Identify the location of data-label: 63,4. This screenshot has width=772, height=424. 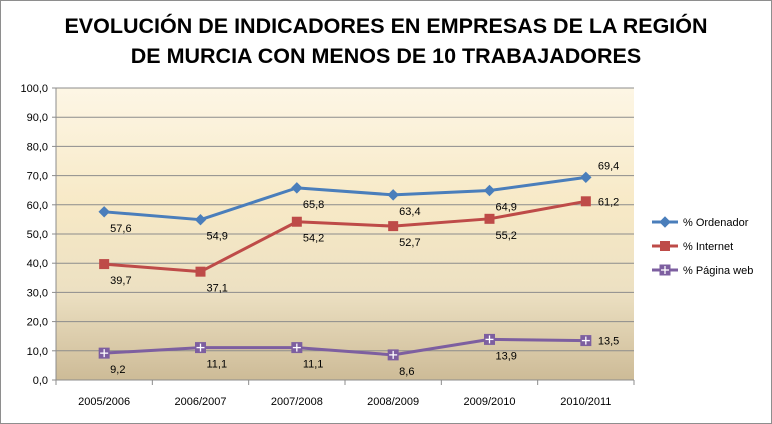
(409, 212).